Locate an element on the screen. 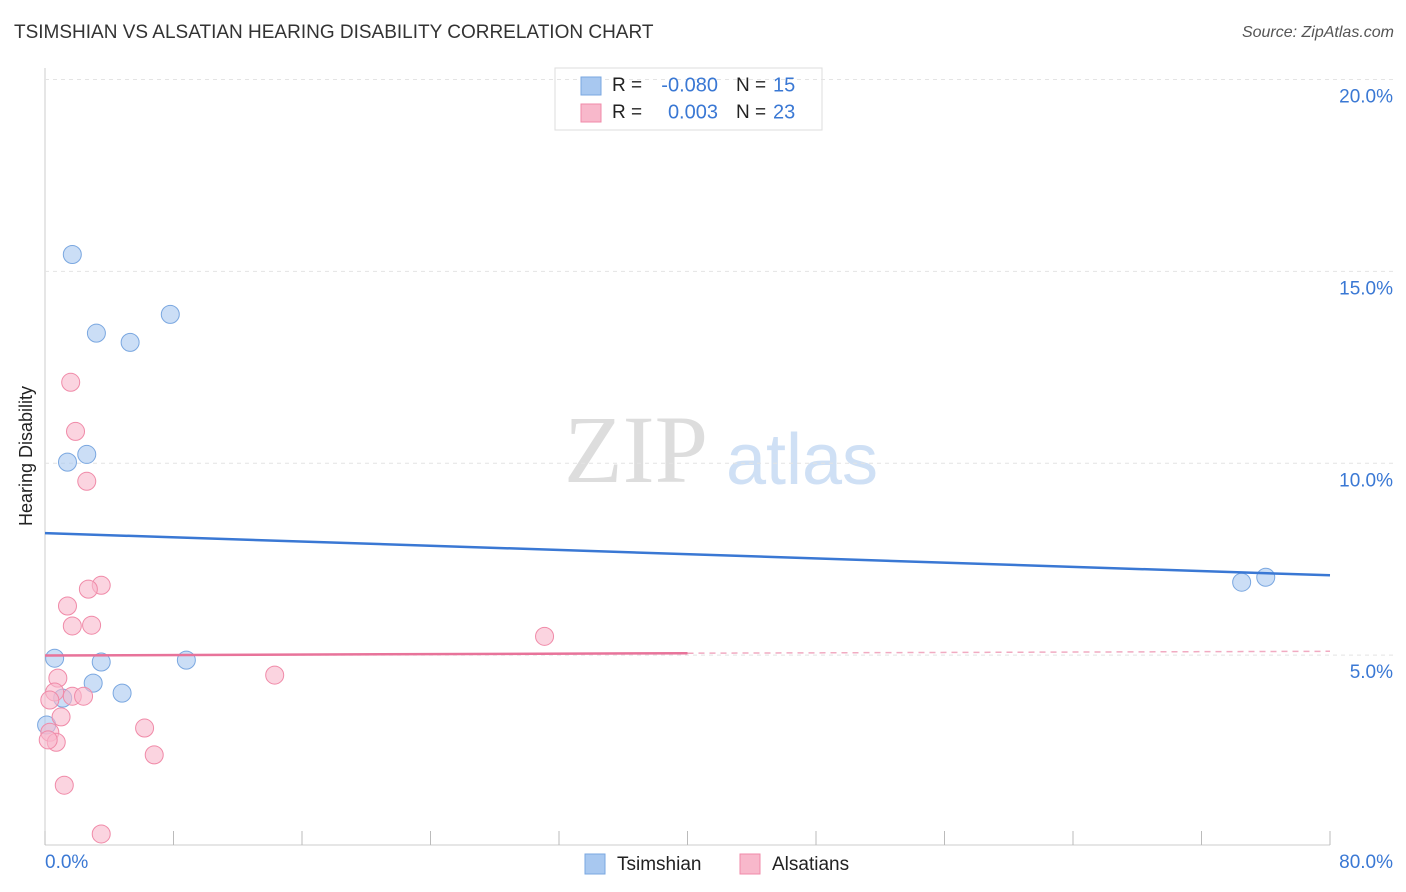 The width and height of the screenshot is (1406, 892). y-tick-label: 10.0% is located at coordinates (1366, 480).